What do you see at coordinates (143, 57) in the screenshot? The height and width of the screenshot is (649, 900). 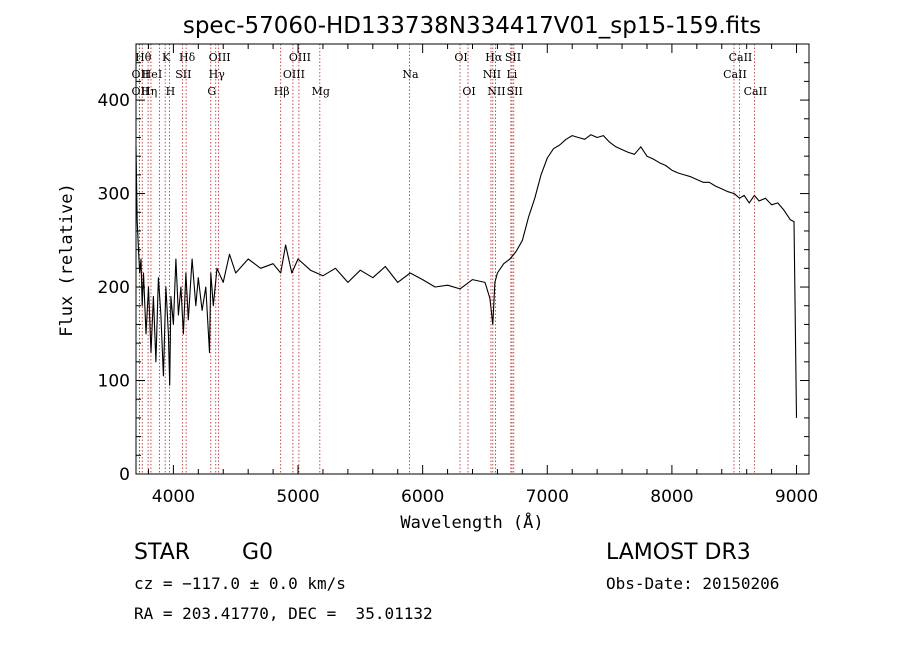 I see `line-marker-label: Hθ` at bounding box center [143, 57].